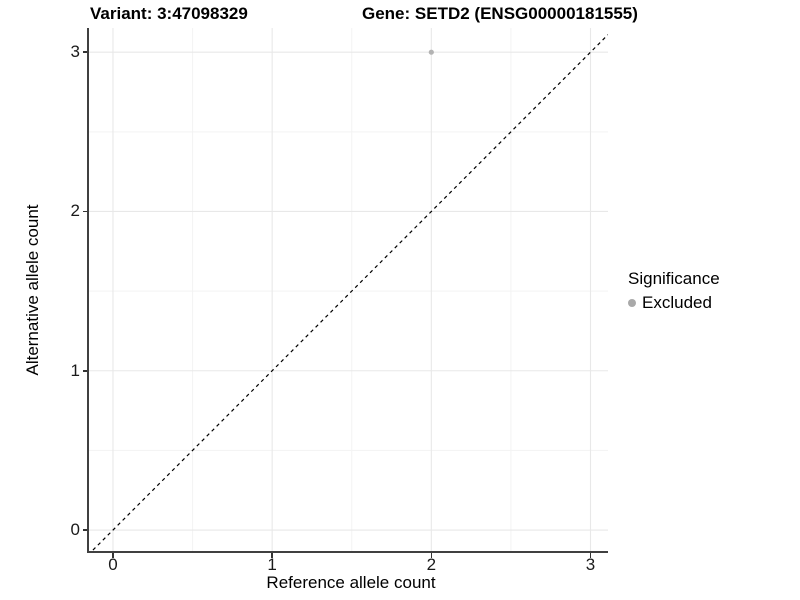  Describe the element at coordinates (590, 564) in the screenshot. I see `x-tick-label: 3` at that location.